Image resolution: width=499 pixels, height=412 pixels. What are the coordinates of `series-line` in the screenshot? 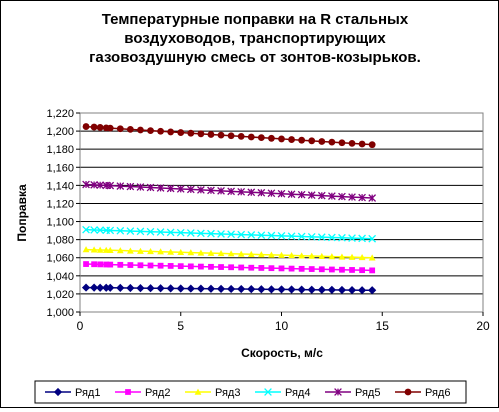 It's located at (229, 191).